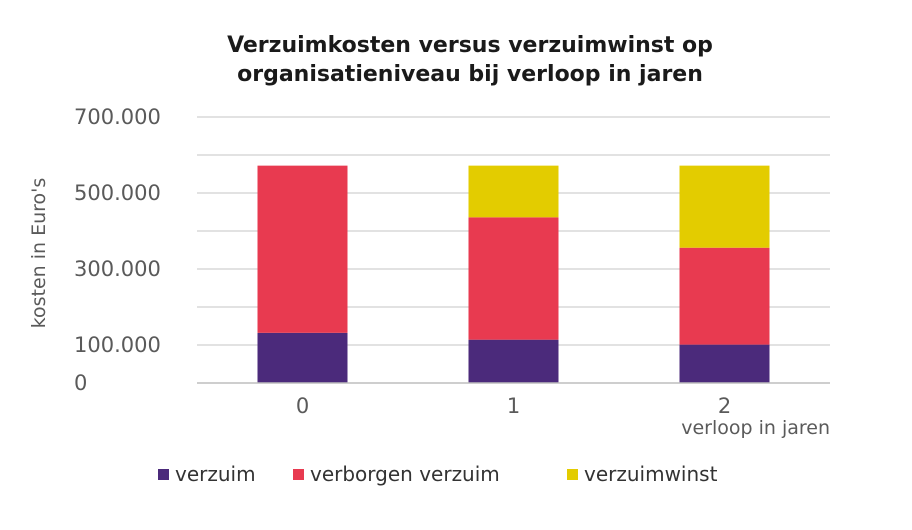 The height and width of the screenshot is (530, 912). I want to click on y-tick-label: 0, so click(80, 383).